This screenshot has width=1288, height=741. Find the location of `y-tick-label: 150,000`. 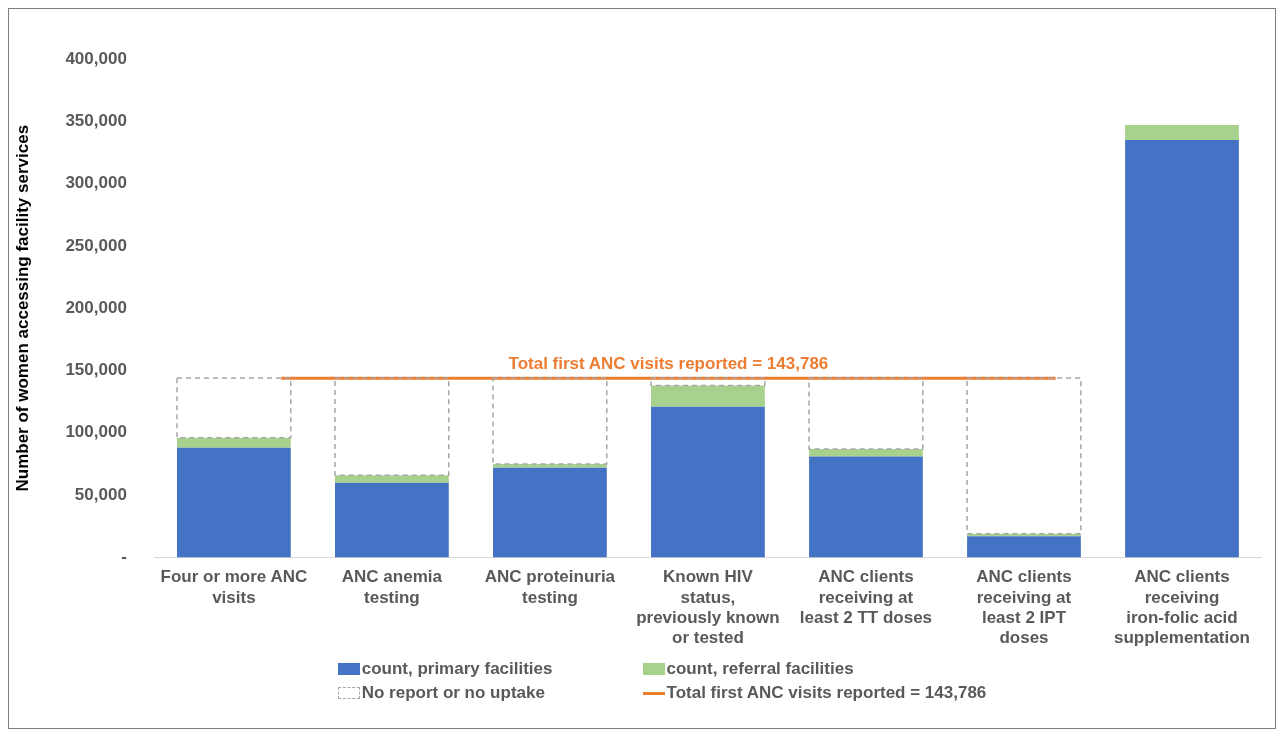

y-tick-label: 150,000 is located at coordinates (96, 370).